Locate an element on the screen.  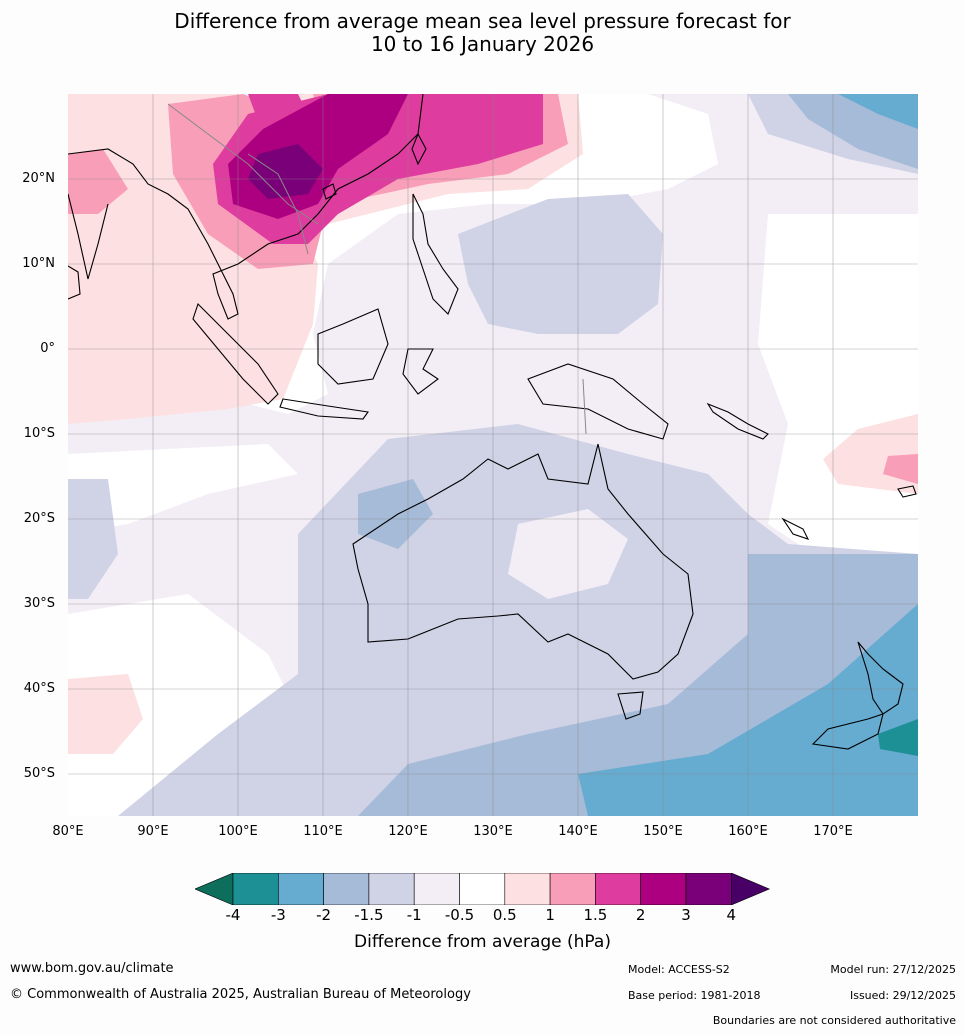
model-run: Model run: 27/12/2025 is located at coordinates (893, 969).